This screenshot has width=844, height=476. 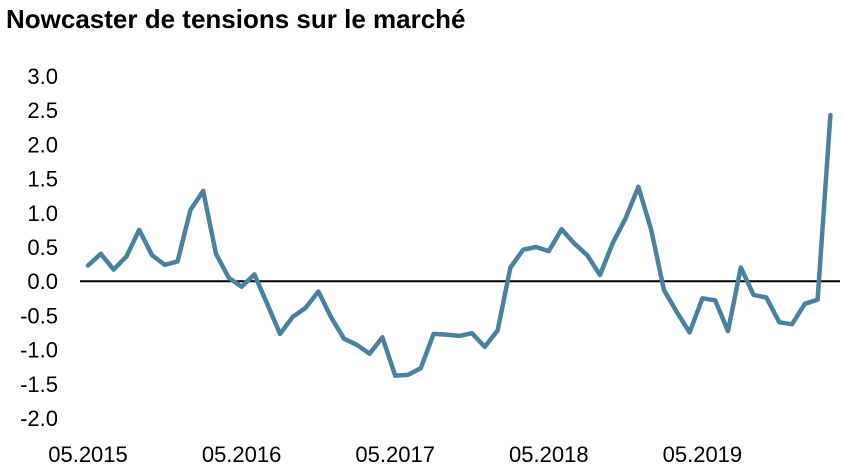 I want to click on y-tick-label: 0.0, so click(x=42, y=281).